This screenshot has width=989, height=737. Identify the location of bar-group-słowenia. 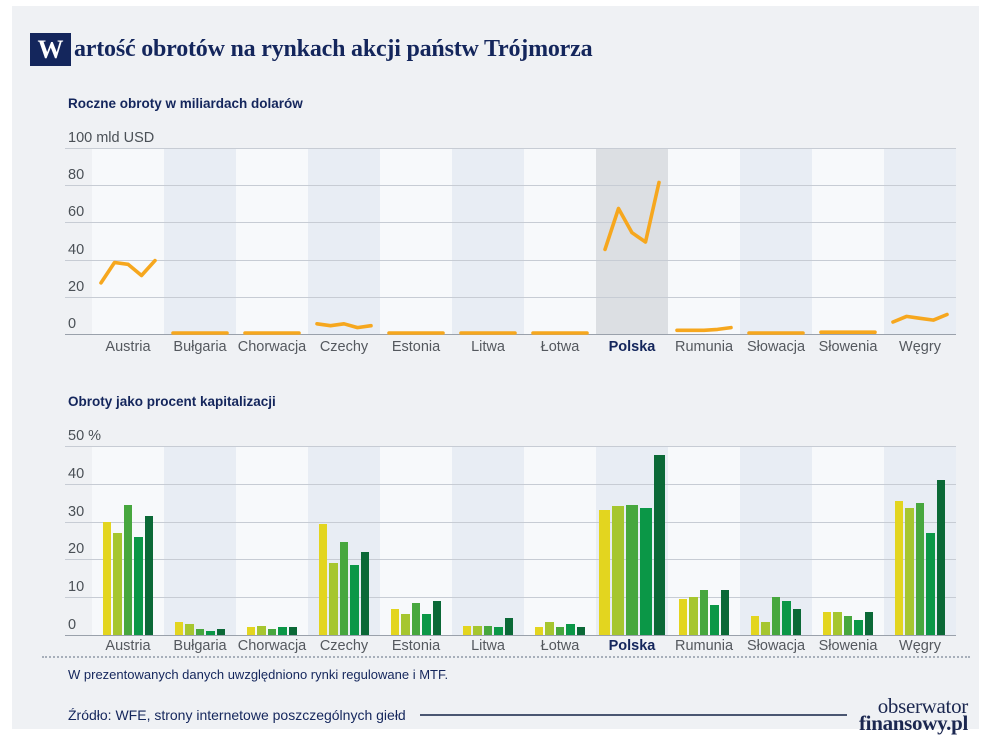
(848, 540).